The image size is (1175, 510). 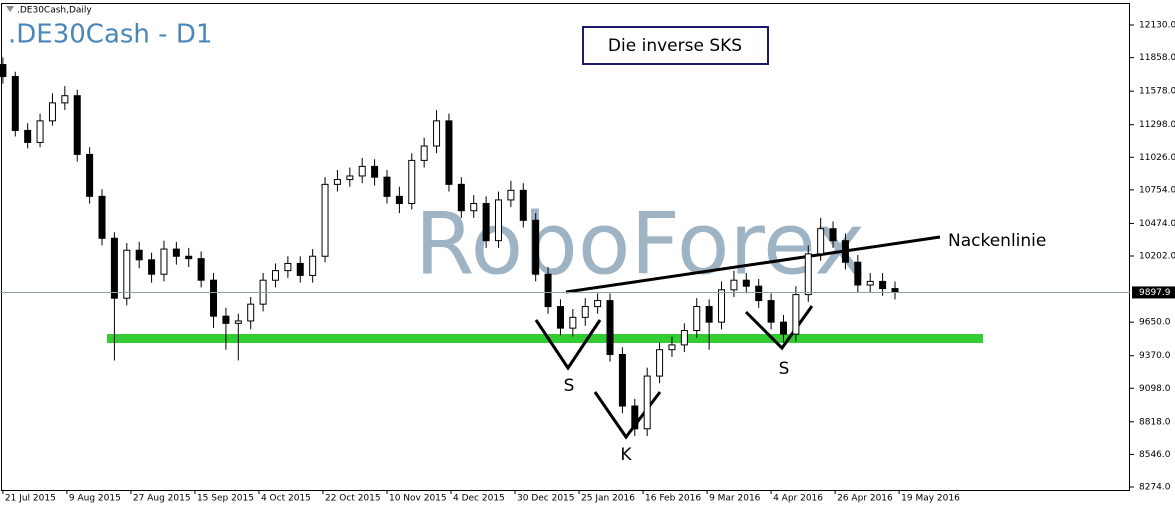 I want to click on x-tick-label: 25 Jan 2016, so click(x=608, y=499).